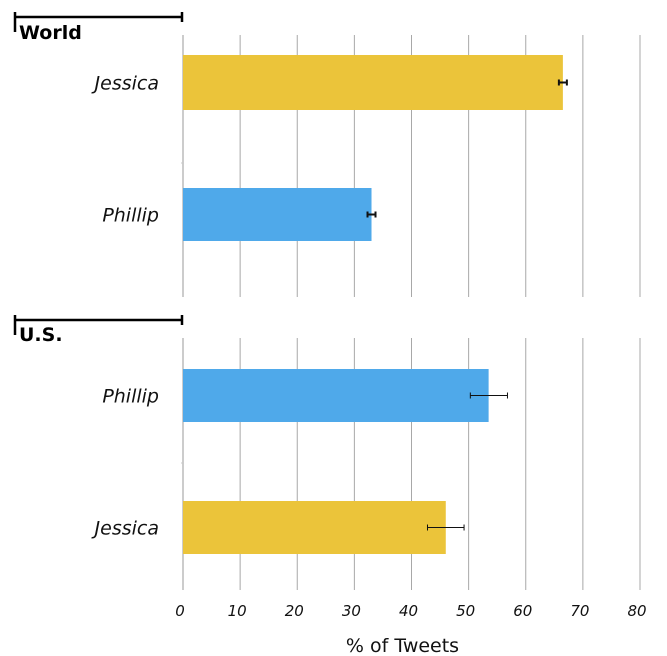 The image size is (667, 656). I want to click on x-tick-label: 40, so click(408, 611).